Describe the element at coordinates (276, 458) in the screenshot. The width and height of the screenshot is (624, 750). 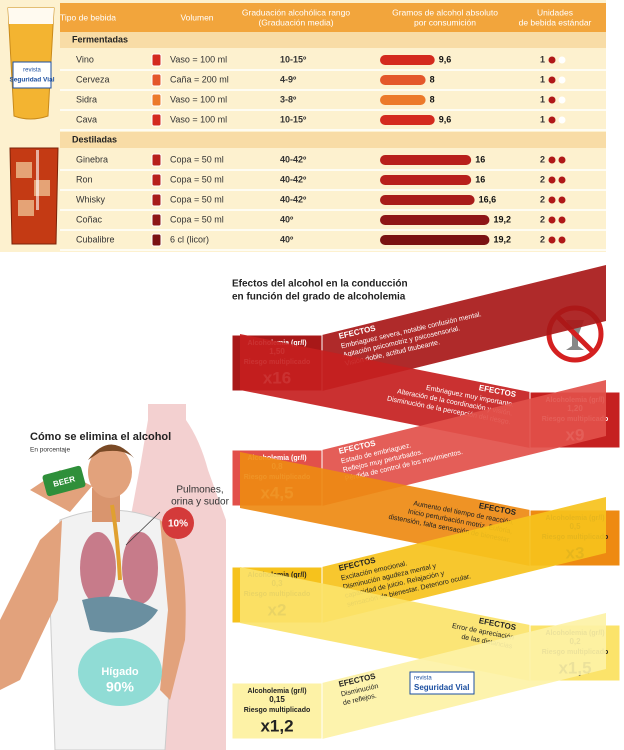
I see `level-label: Alcoholemia (gr/l)` at that location.